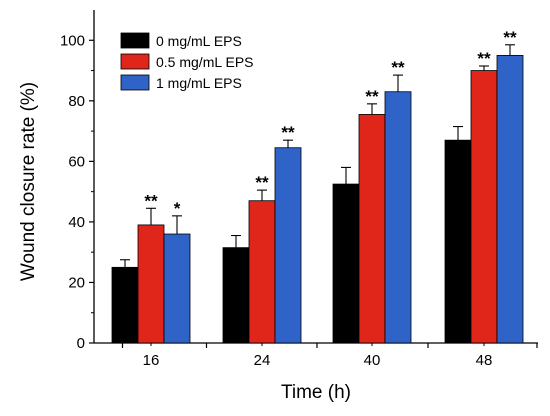  Describe the element at coordinates (372, 360) in the screenshot. I see `x-tick-label: 40` at that location.